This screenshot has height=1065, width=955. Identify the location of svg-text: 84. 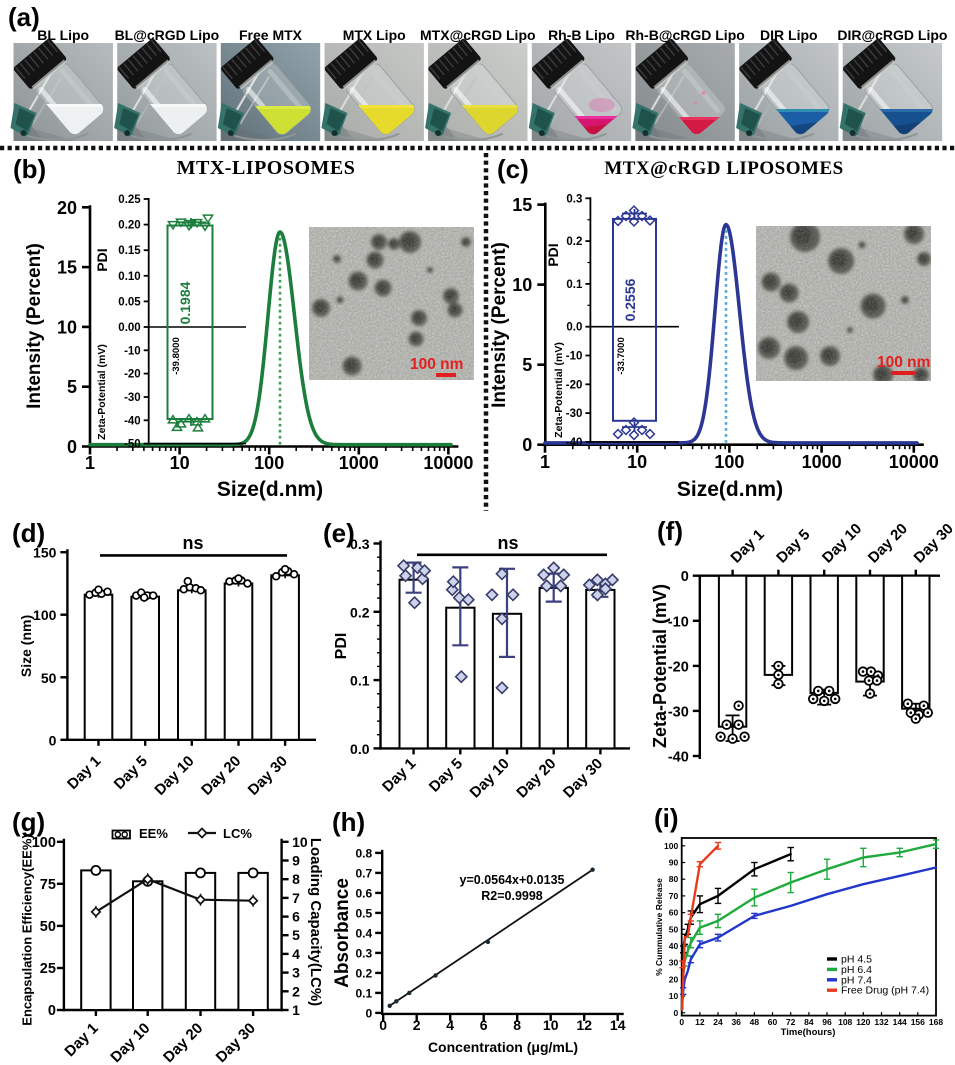
(809, 1022).